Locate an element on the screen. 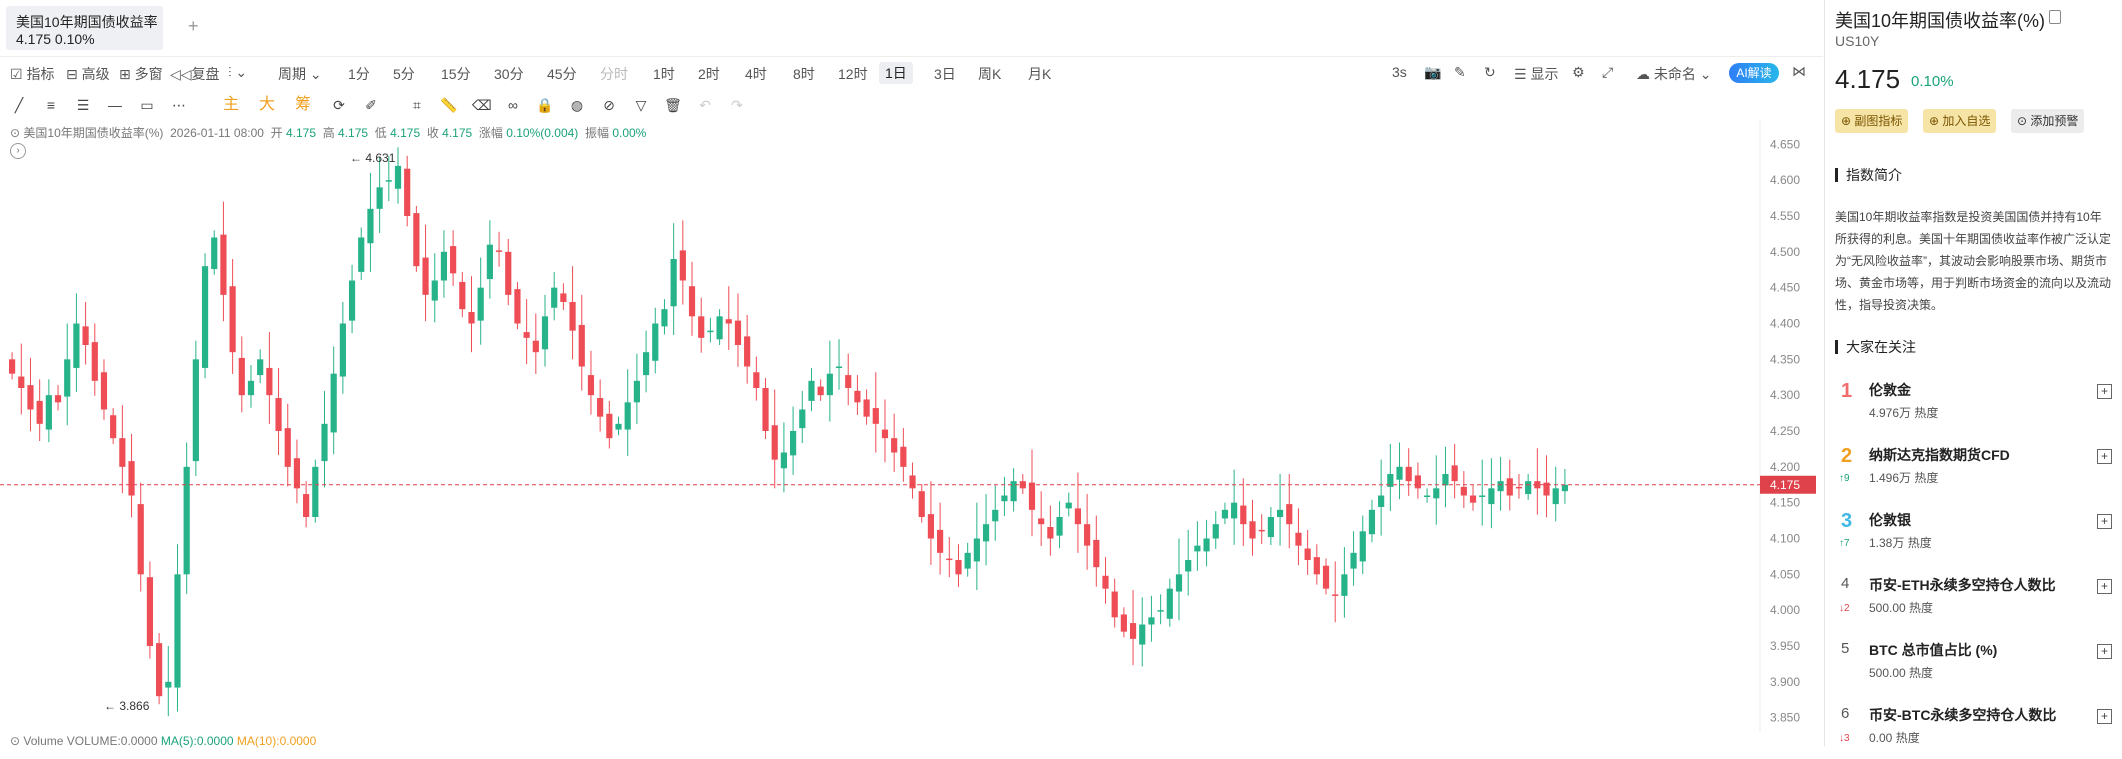 The image size is (2122, 759). display-button: ☰ 显示 is located at coordinates (1536, 74).